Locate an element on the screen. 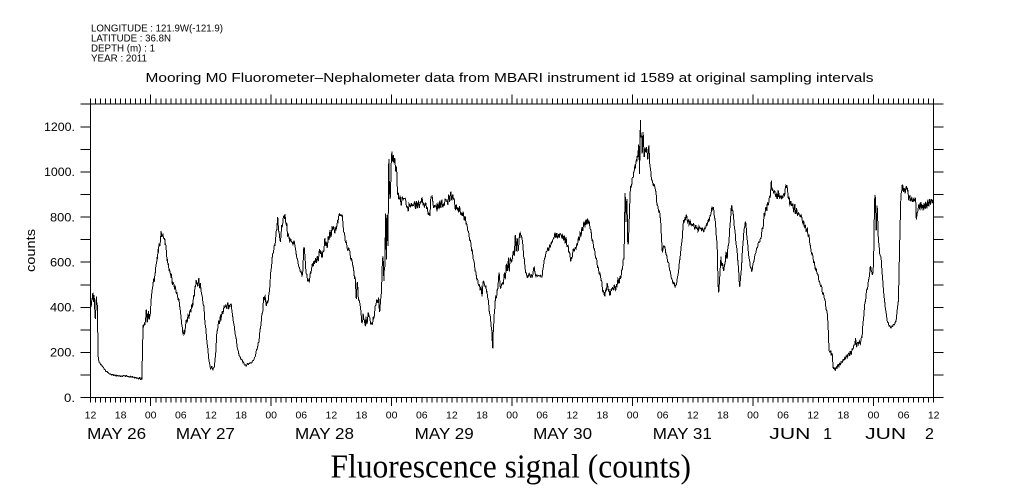  svg-text: MAY 30 is located at coordinates (562, 434).